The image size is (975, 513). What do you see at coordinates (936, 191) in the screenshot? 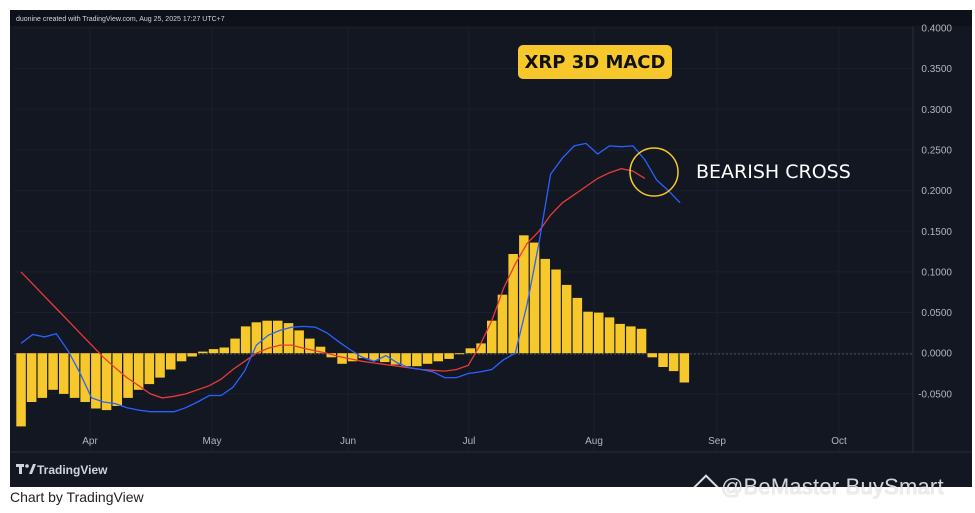
I see `y-tick-label: 0.2000` at bounding box center [936, 191].